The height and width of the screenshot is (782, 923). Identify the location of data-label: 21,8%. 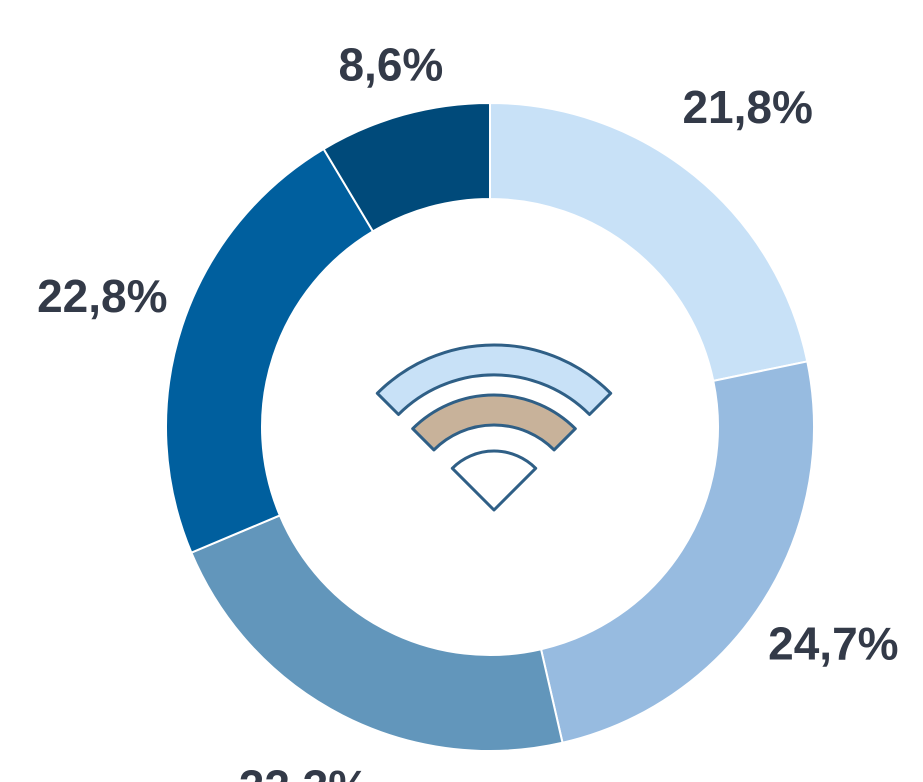
(747, 107).